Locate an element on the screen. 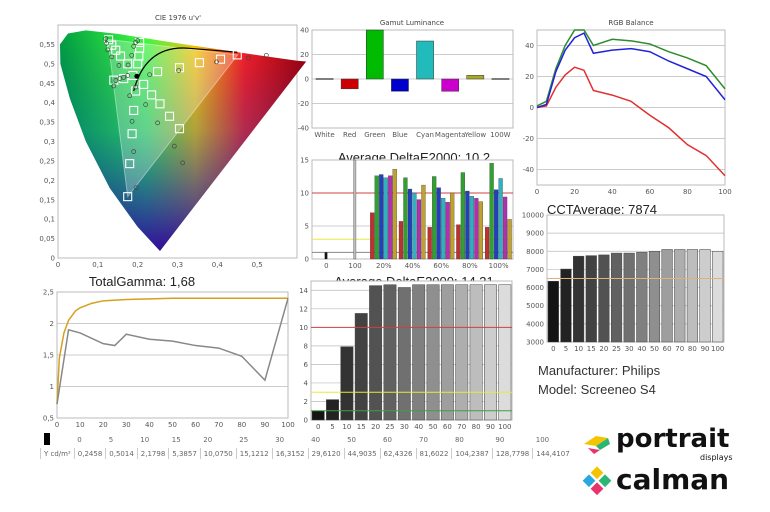 The width and height of the screenshot is (770, 512). x-tick-label: 50 is located at coordinates (433, 427).